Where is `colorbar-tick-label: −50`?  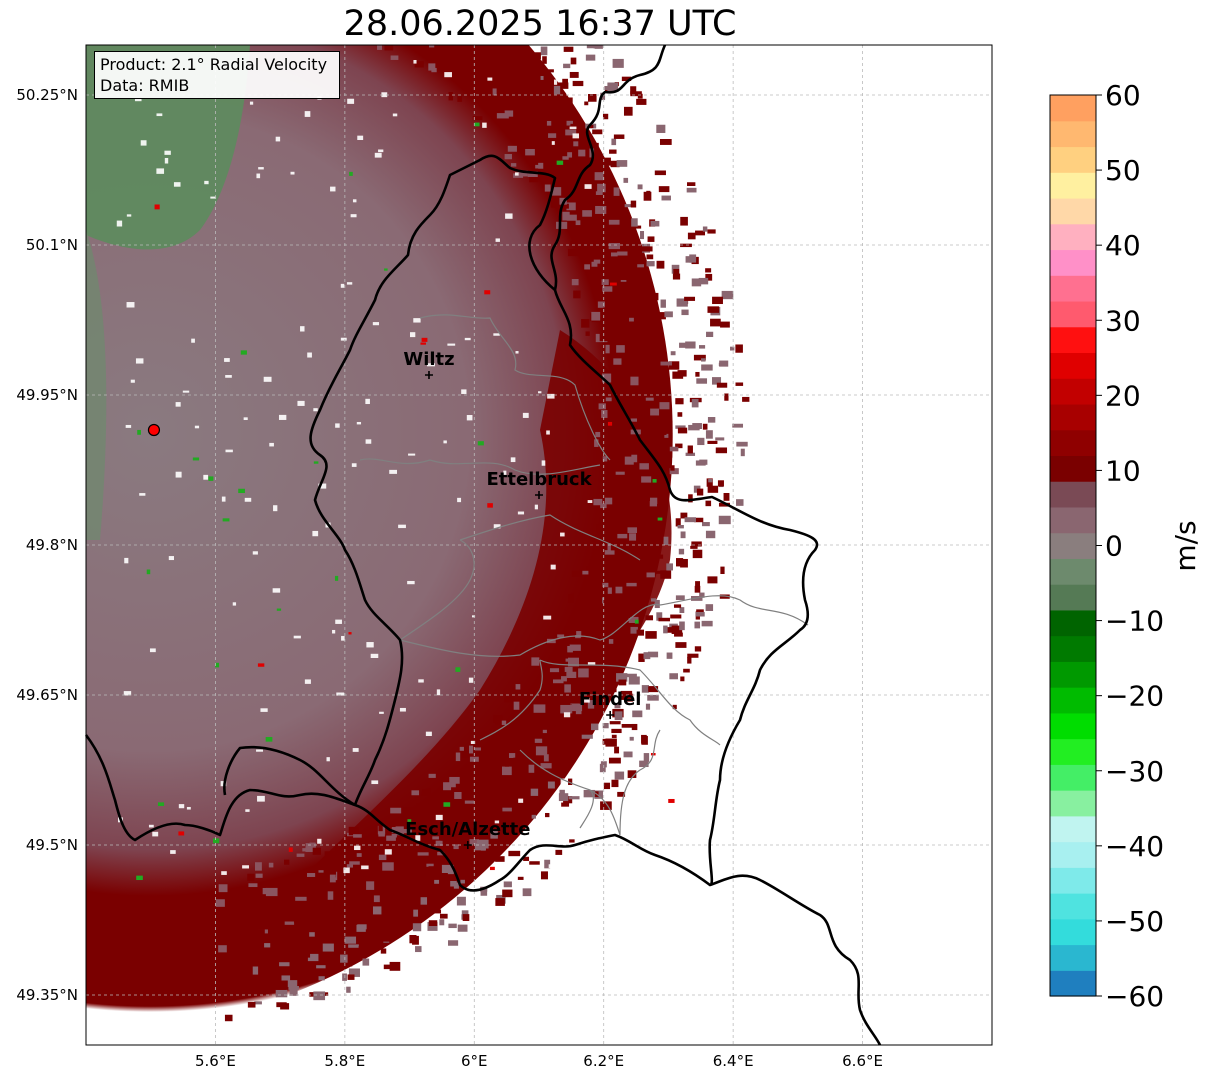
colorbar-tick-label: −50 is located at coordinates (1134, 921).